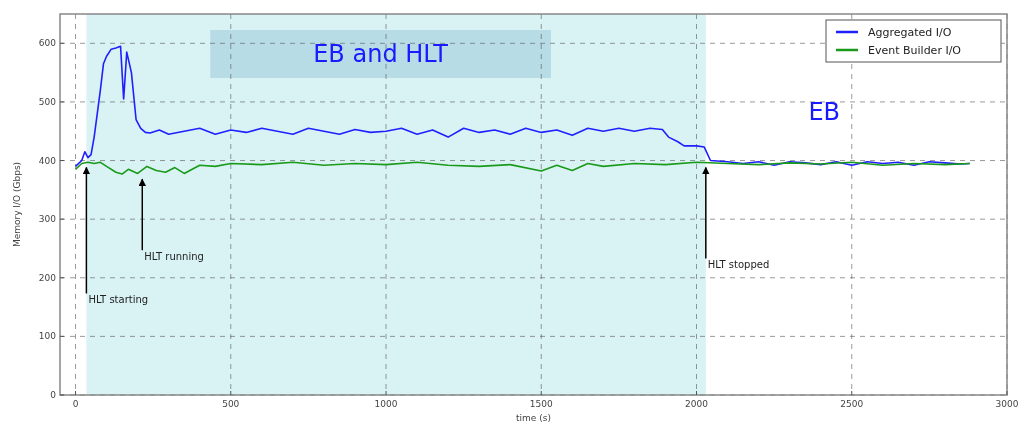 The height and width of the screenshot is (425, 1035). I want to click on legend-label: Event Builder I/O, so click(915, 50).